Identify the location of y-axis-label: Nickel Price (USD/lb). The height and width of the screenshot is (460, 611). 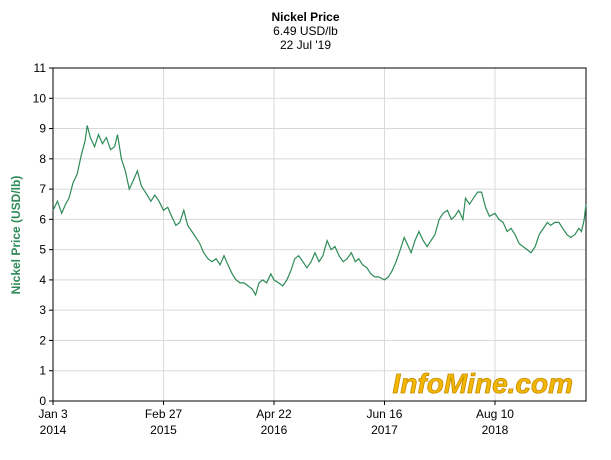
(16, 235).